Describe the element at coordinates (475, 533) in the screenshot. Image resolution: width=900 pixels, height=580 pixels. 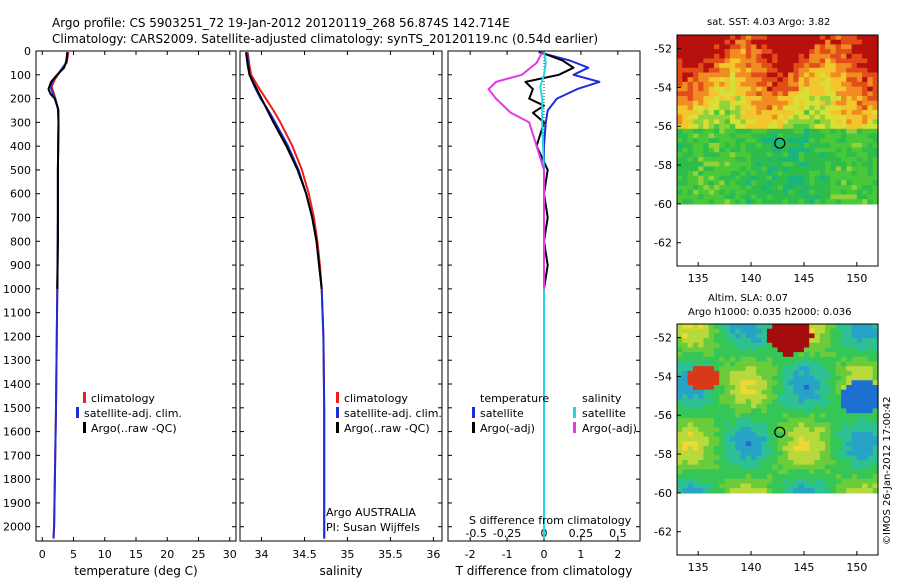
I see `top-x-tick-label: -0.5` at that location.